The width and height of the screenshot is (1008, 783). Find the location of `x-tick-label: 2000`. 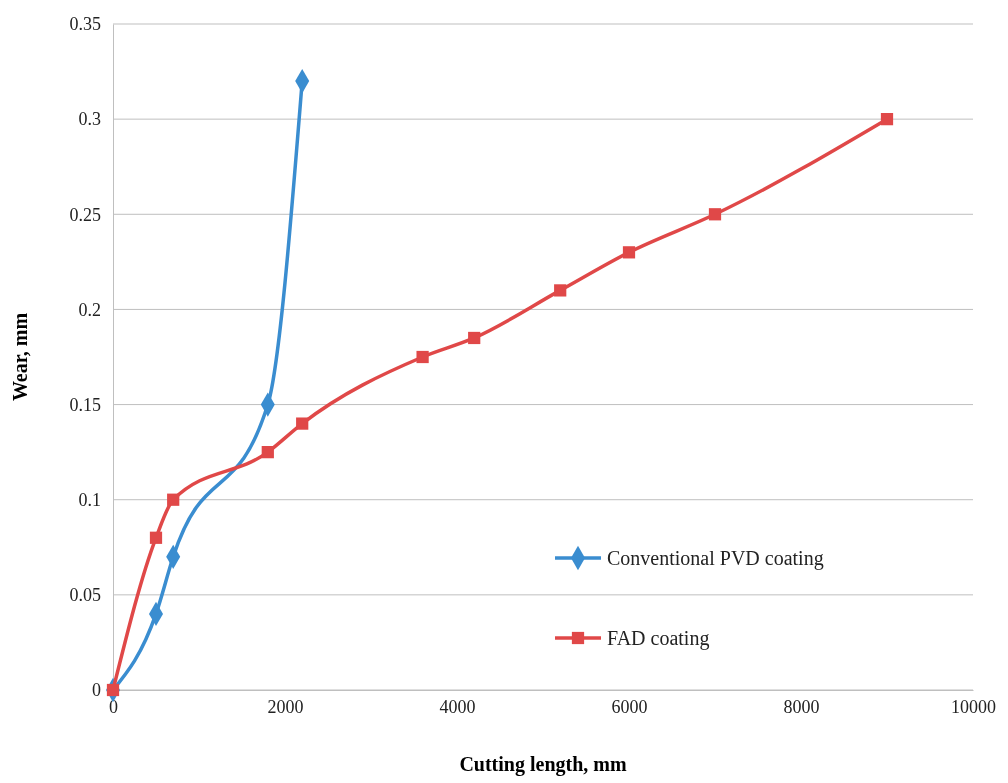

x-tick-label: 2000 is located at coordinates (285, 706).